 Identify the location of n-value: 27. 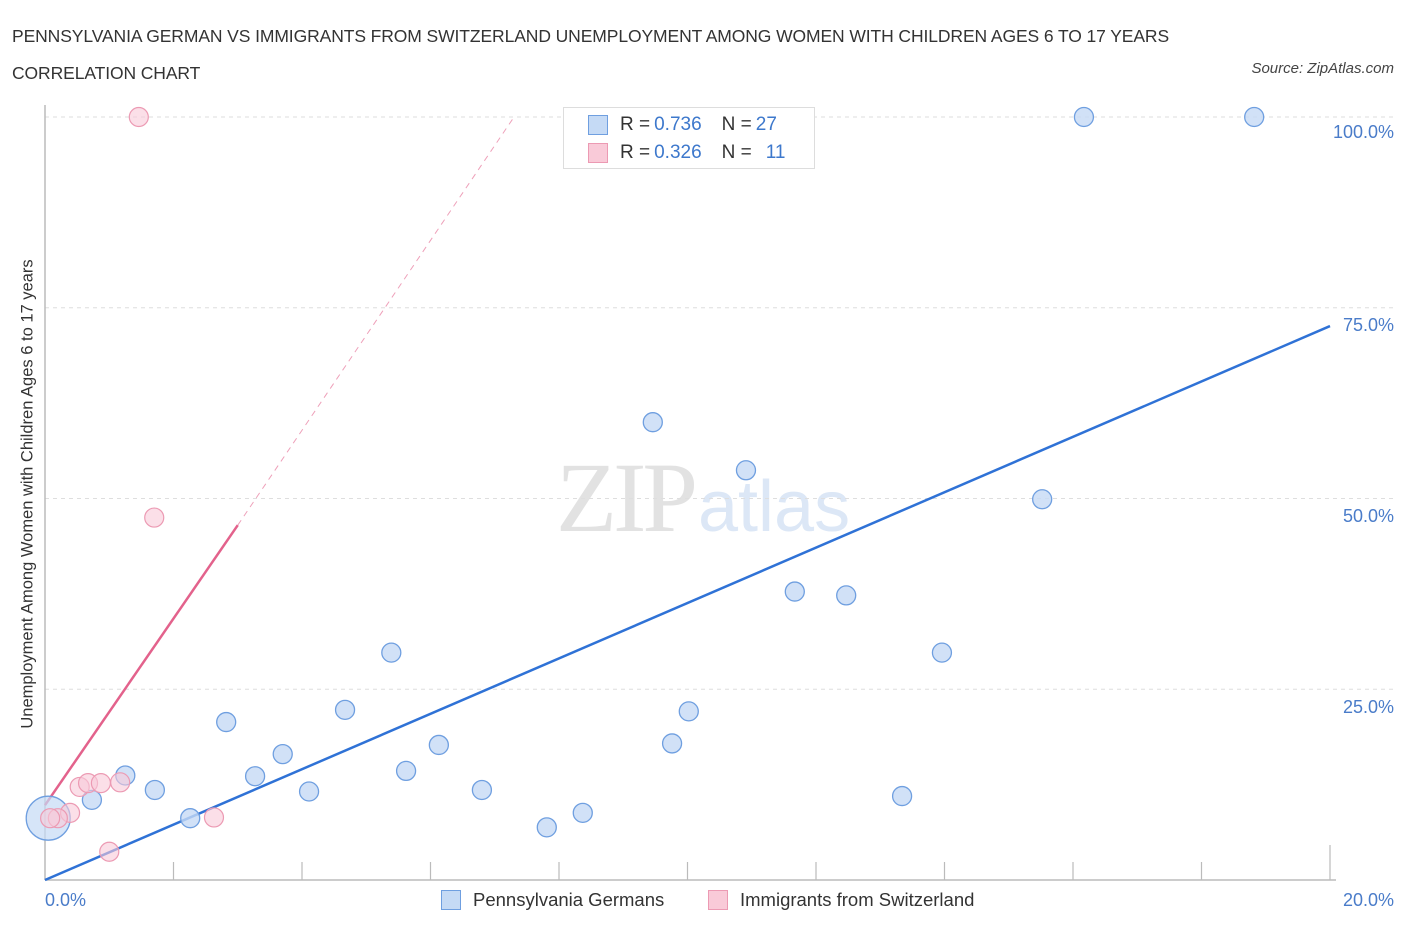
(766, 124).